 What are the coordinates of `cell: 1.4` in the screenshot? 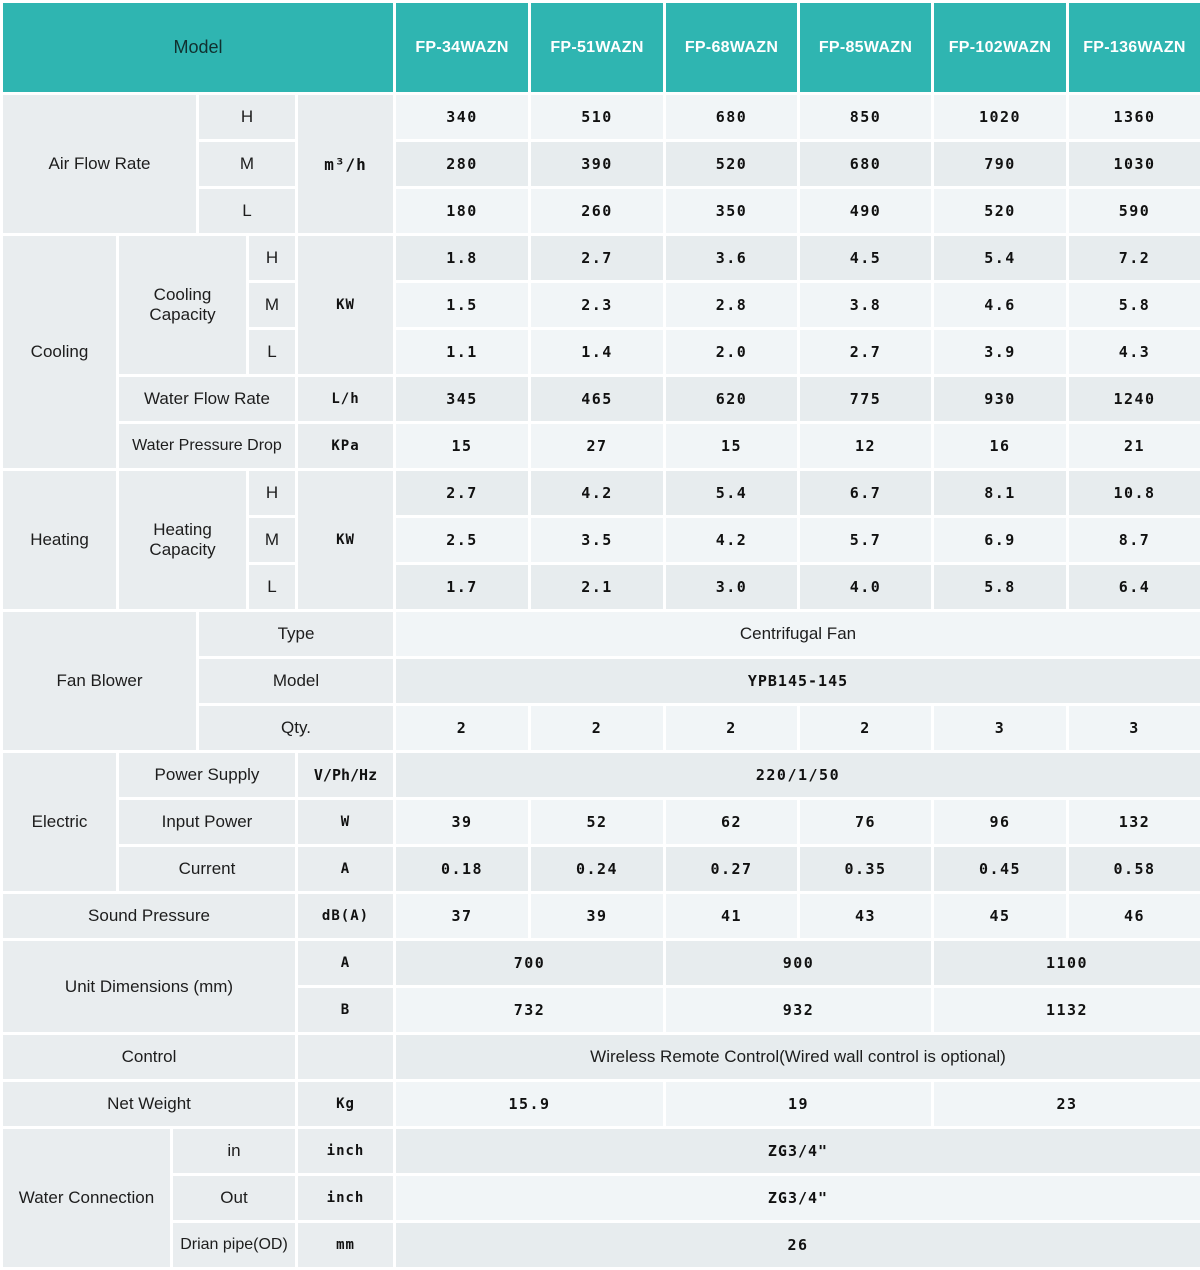 It's located at (597, 352).